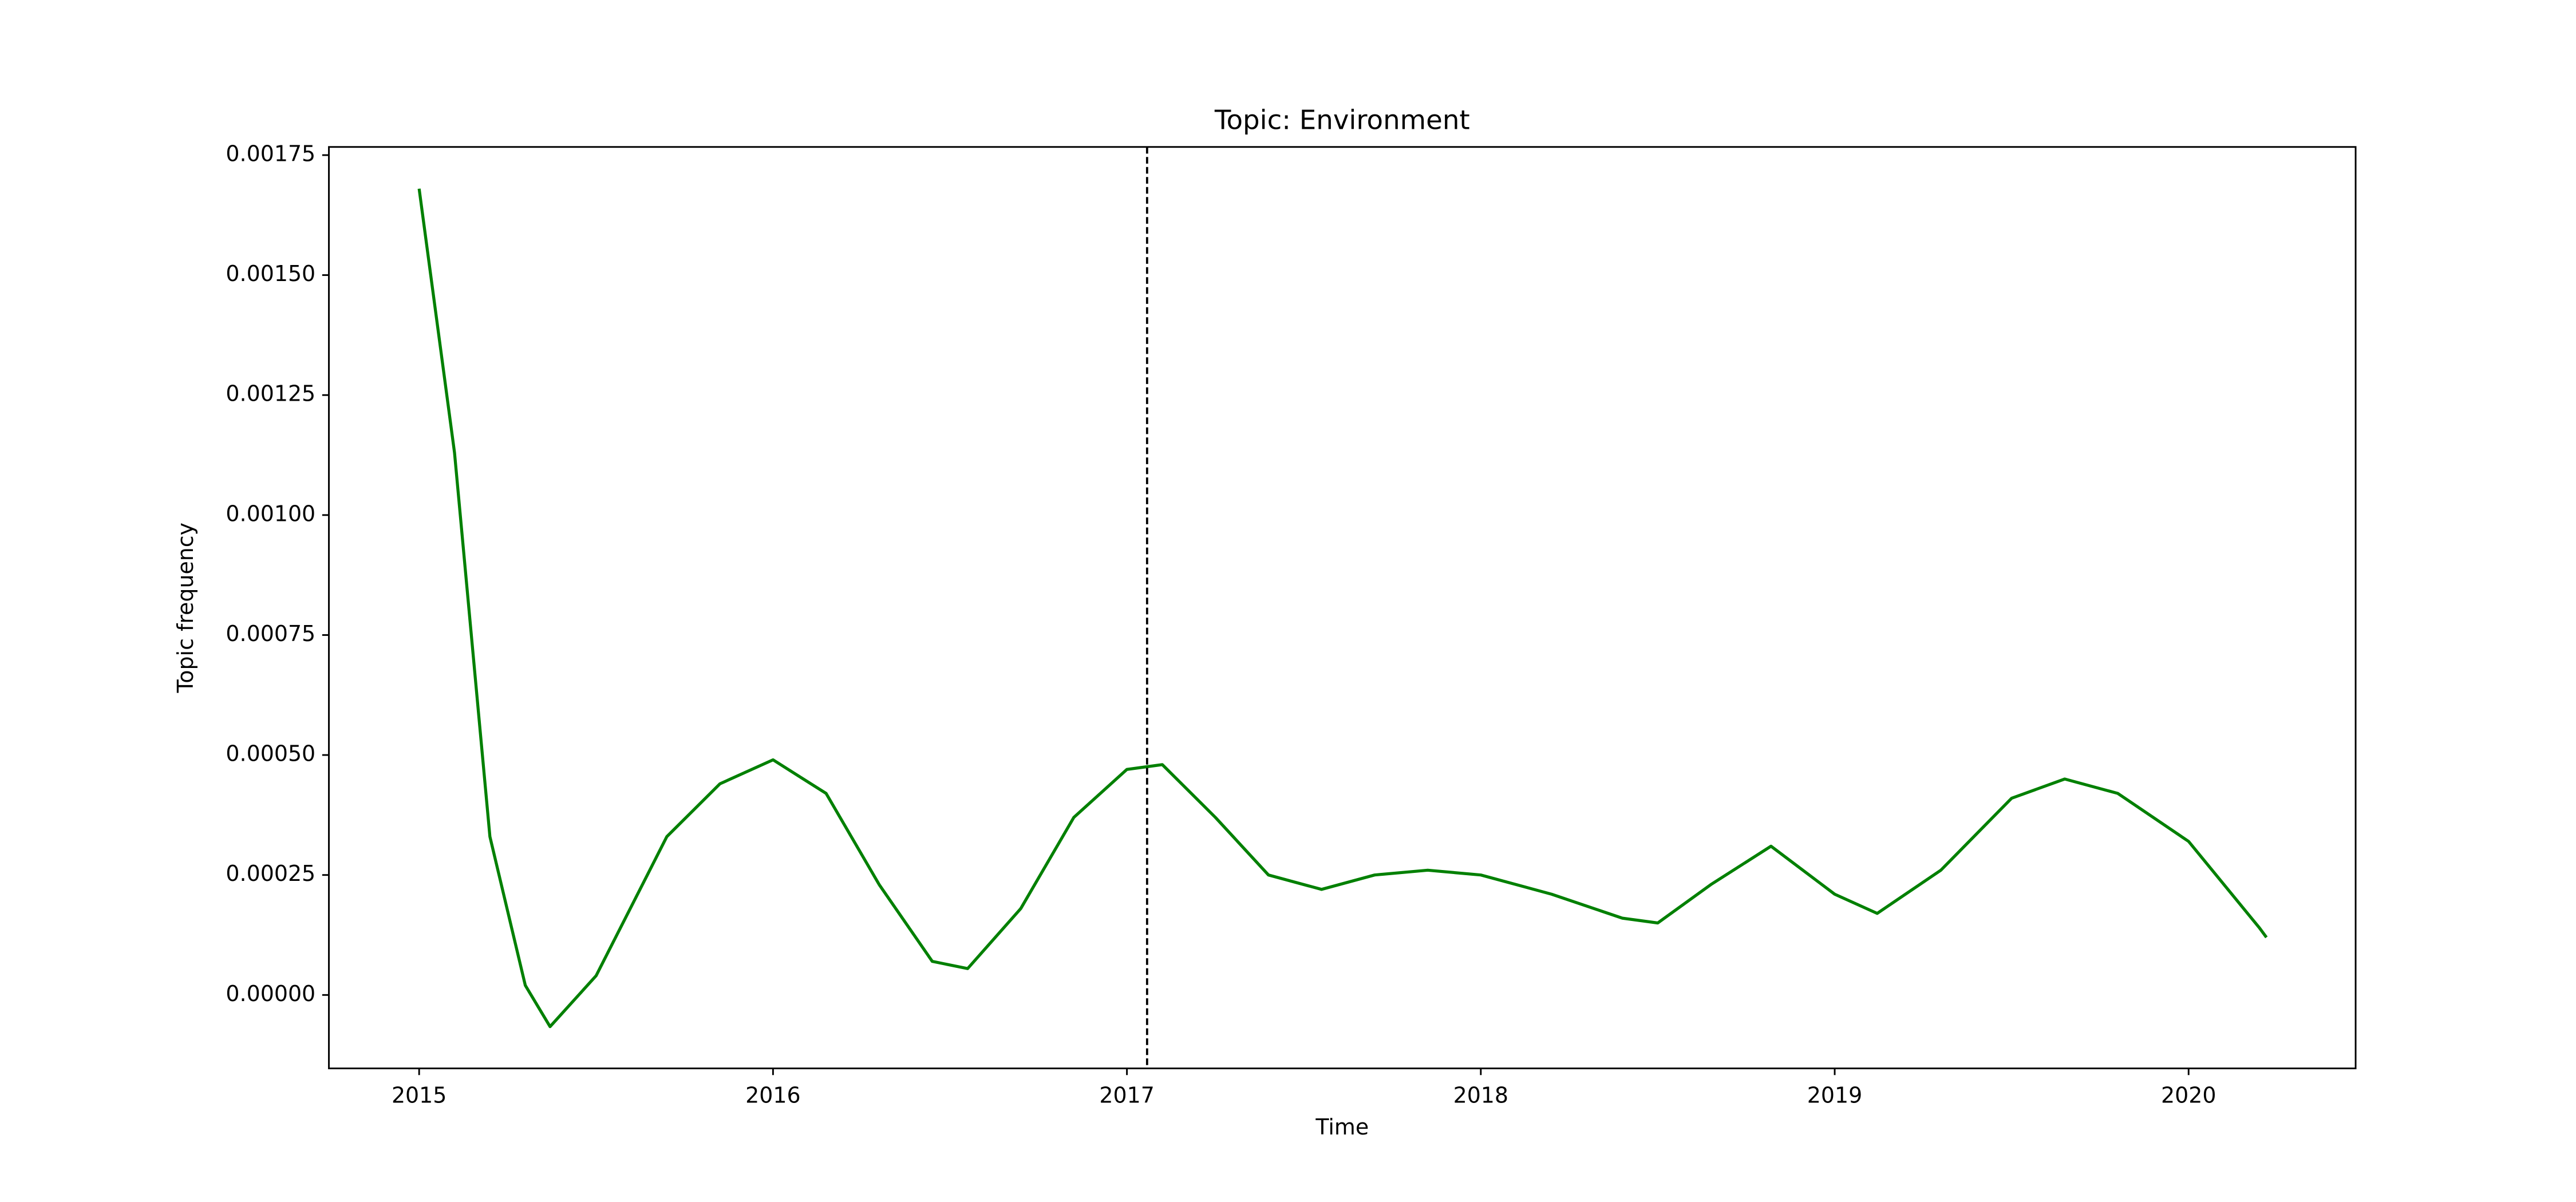  Describe the element at coordinates (270, 994) in the screenshot. I see `y-tick-label: 0.00000` at that location.